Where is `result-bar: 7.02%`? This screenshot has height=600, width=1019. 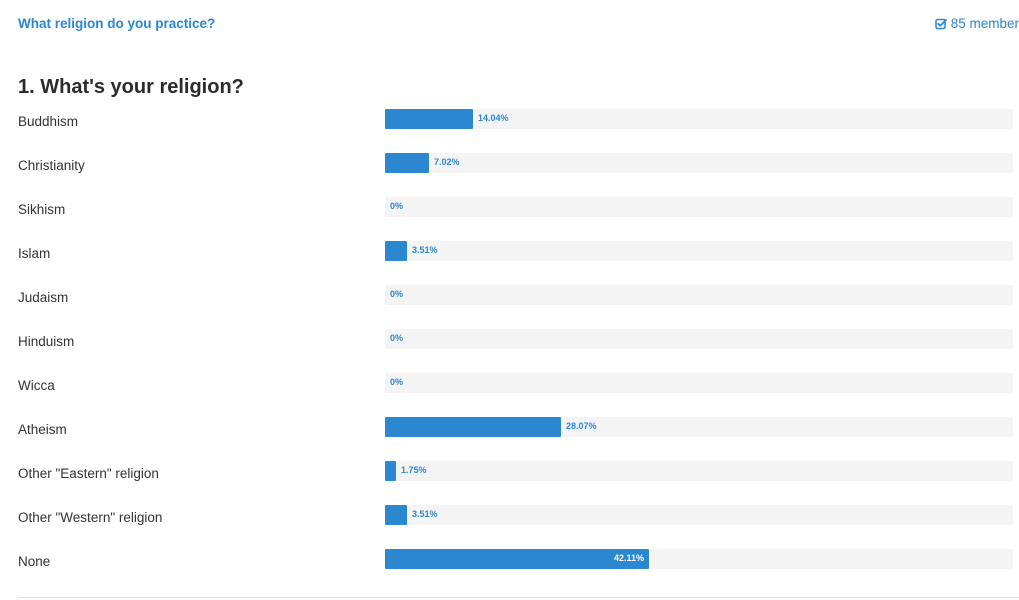
result-bar: 7.02% is located at coordinates (699, 163).